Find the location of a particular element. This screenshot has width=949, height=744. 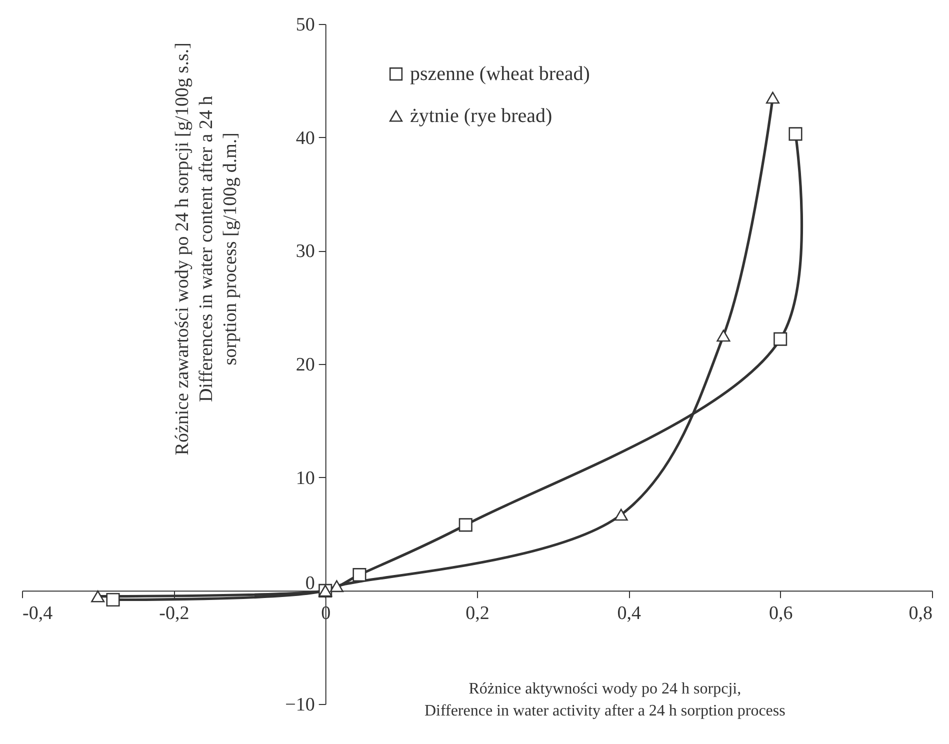

y-tick-label: 50 is located at coordinates (305, 25).